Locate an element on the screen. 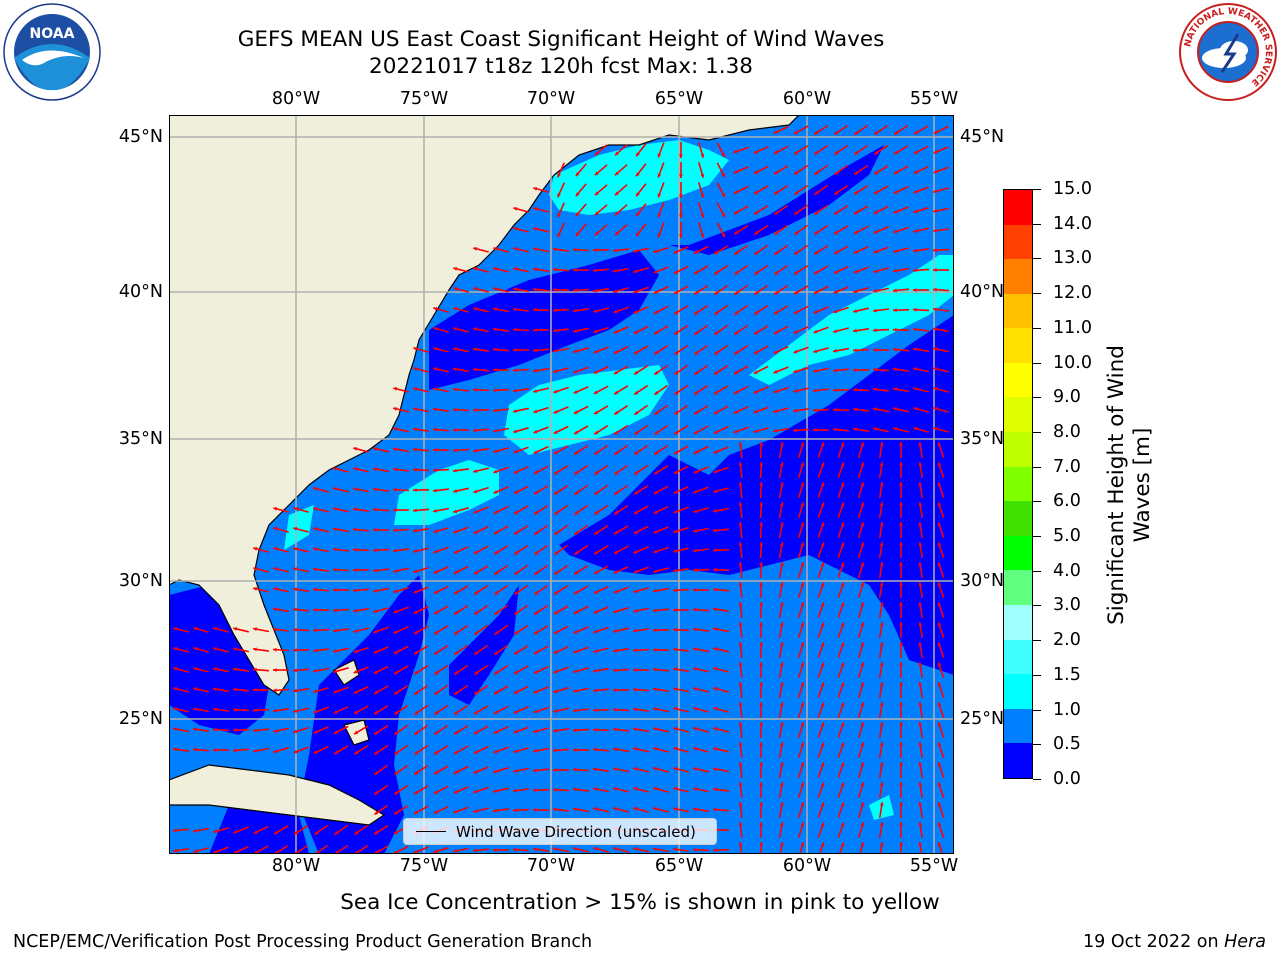  colorbar-tick-label: 8.0 is located at coordinates (1067, 431).